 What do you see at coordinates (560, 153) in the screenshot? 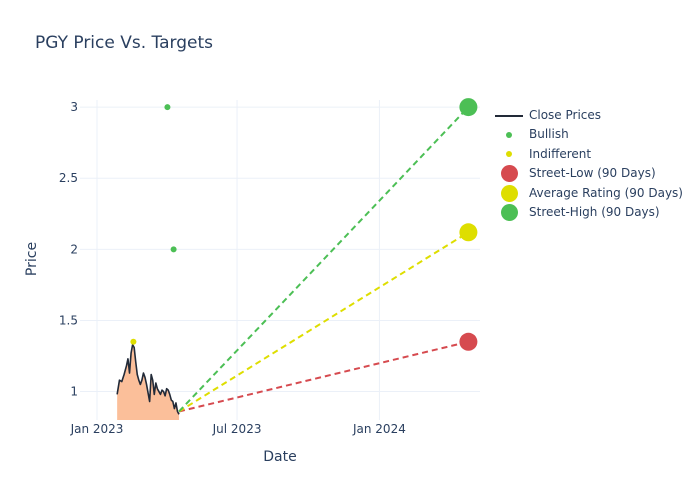
I see `legend-label: Indifferent` at bounding box center [560, 153].